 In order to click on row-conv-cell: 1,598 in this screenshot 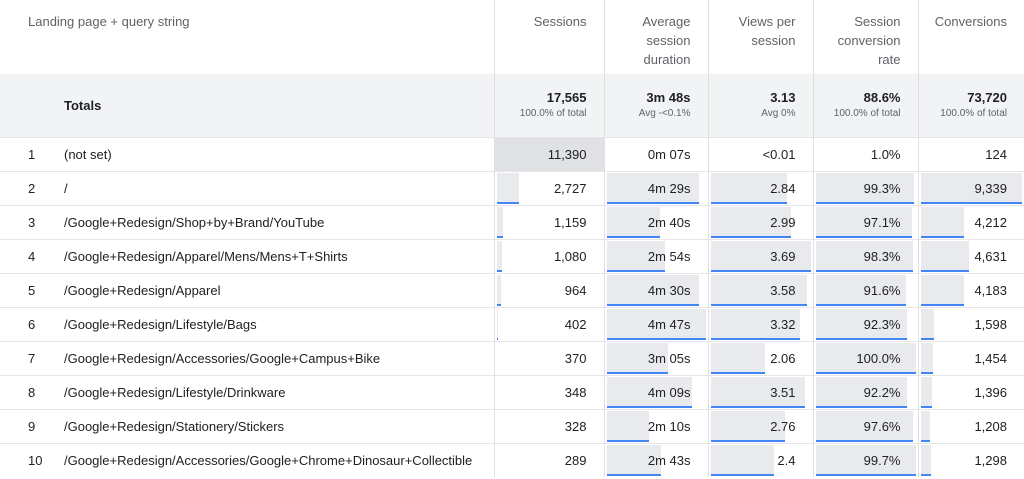, I will do `click(970, 323)`.